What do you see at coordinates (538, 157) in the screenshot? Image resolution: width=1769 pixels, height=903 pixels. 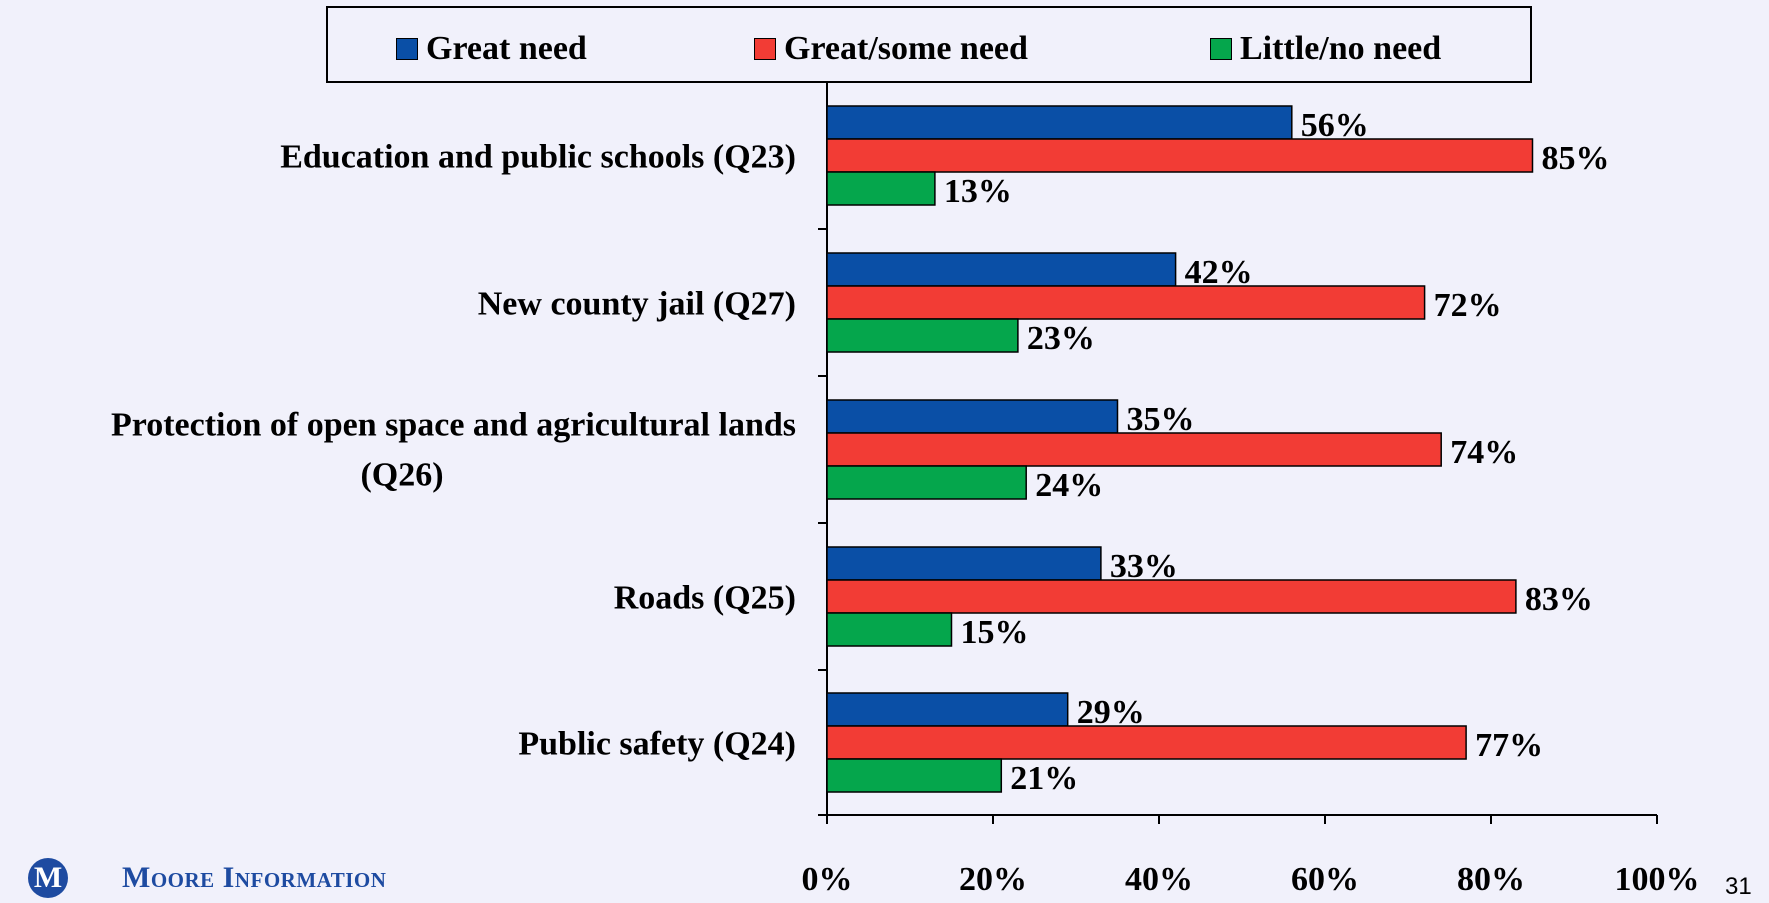 I see `category-label: Education and public schools (Q23)` at bounding box center [538, 157].